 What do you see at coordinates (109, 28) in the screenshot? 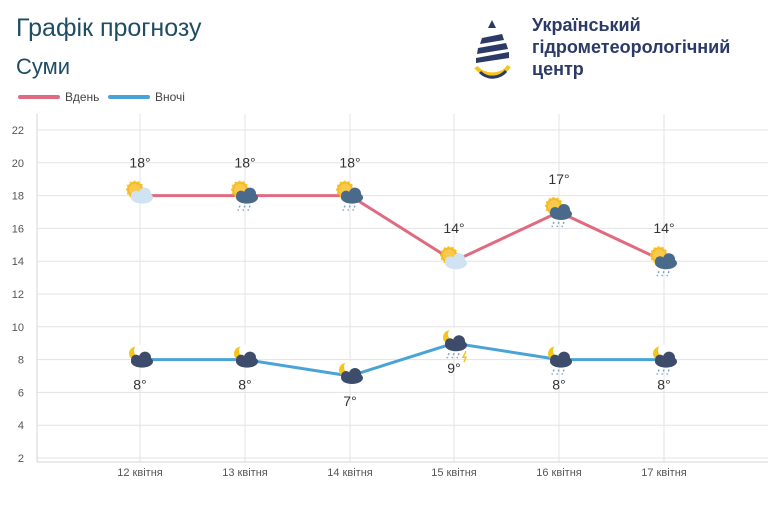
I see `chart-title: Графік прогнозу` at bounding box center [109, 28].